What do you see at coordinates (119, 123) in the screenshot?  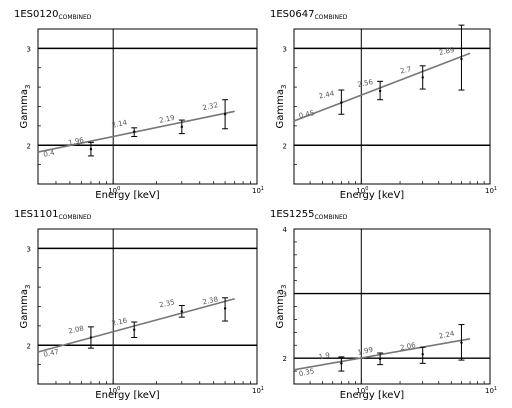 I see `point-label: 2.14` at bounding box center [119, 123].